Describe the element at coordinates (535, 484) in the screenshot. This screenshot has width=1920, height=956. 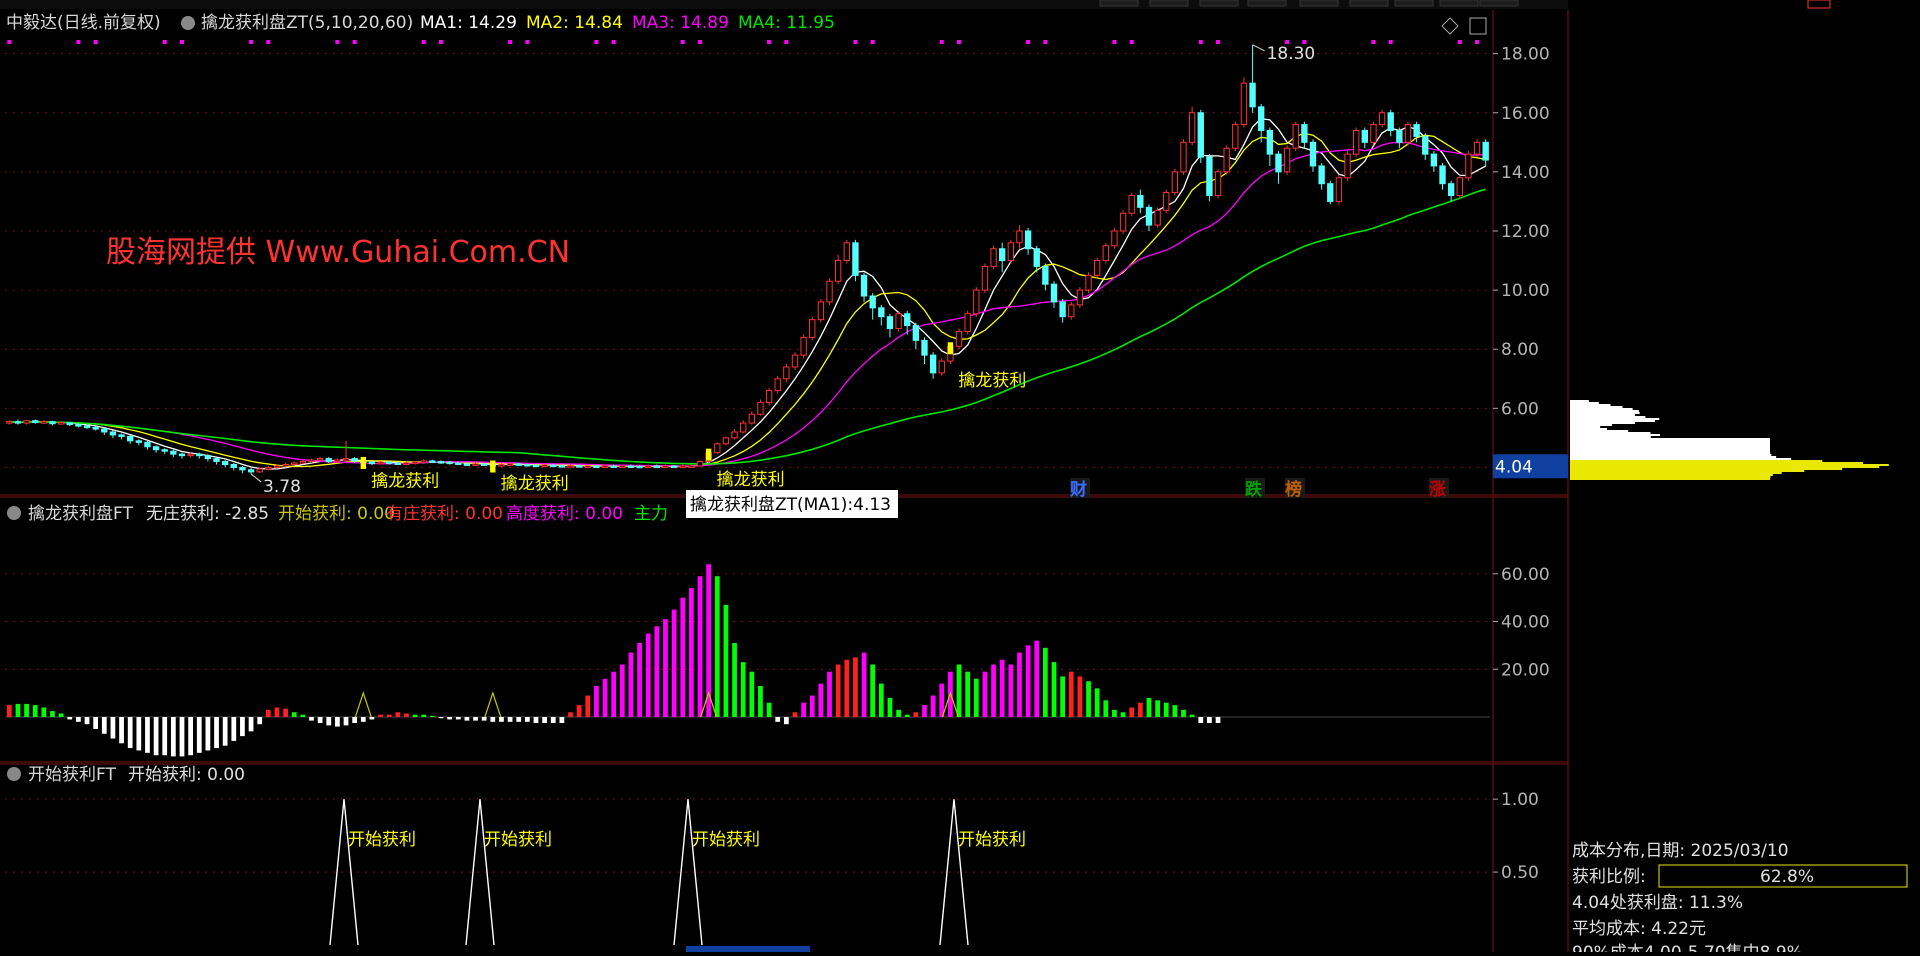
I see `signal-label: 擒龙获利` at that location.